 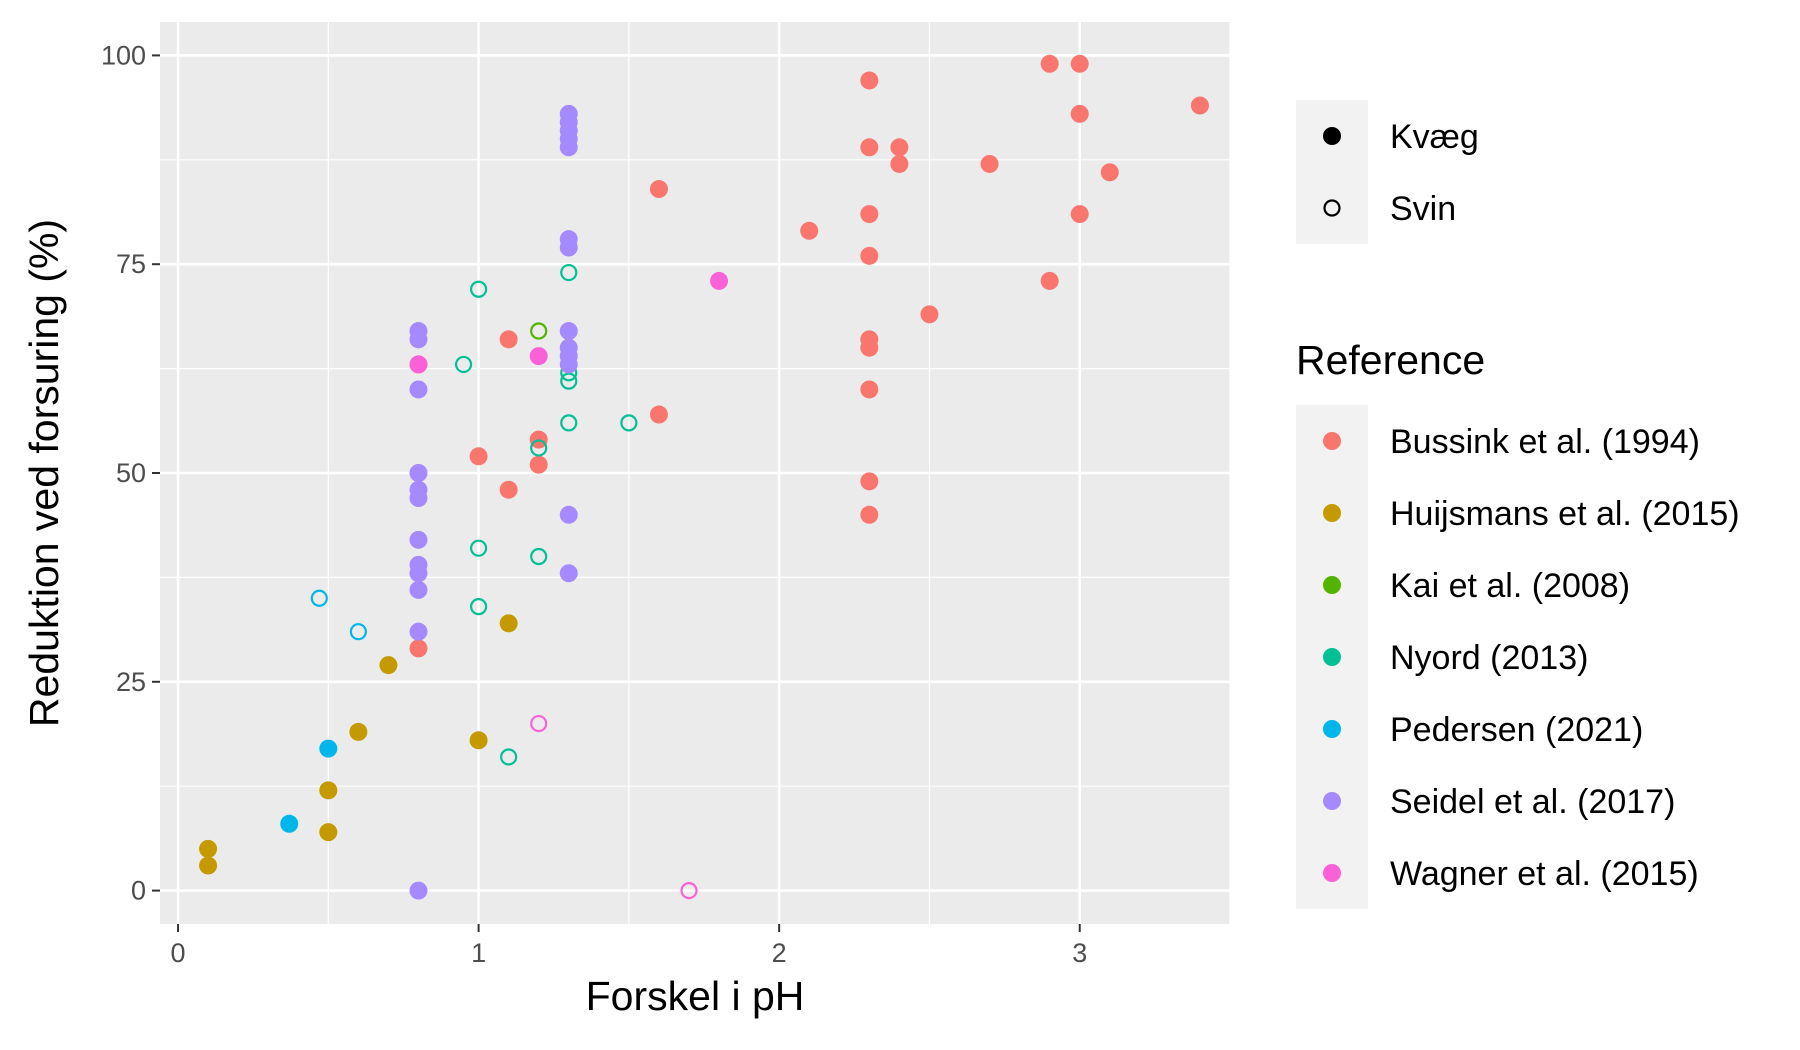 I want to click on x-tick-label: 3, so click(x=1079, y=953).